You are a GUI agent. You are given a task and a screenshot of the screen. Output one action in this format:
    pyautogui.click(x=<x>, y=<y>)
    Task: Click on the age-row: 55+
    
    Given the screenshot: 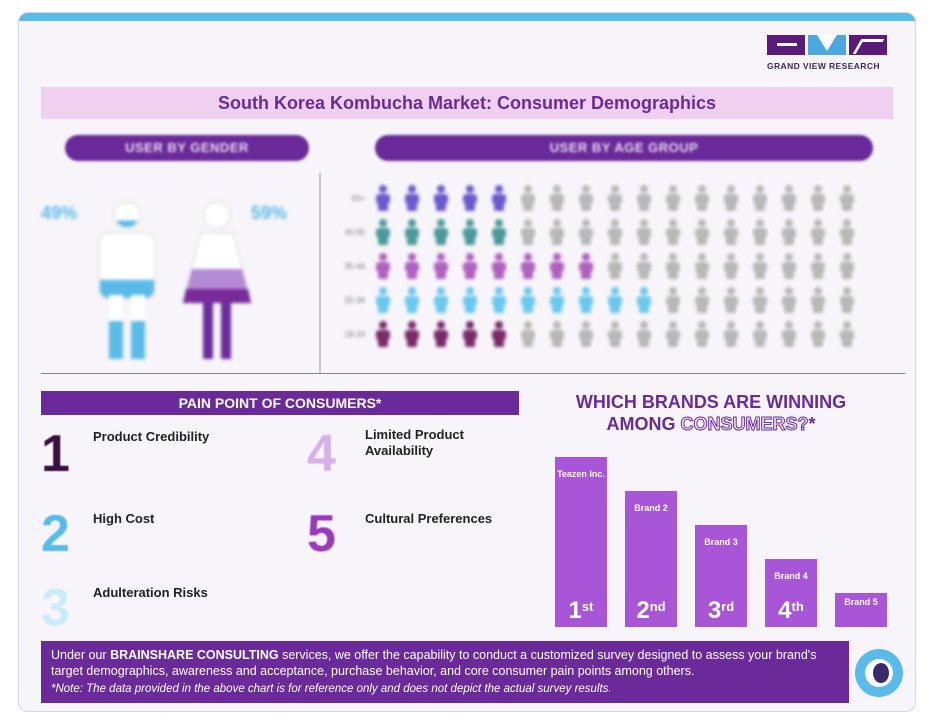 What is the action you would take?
    pyautogui.click(x=597, y=198)
    